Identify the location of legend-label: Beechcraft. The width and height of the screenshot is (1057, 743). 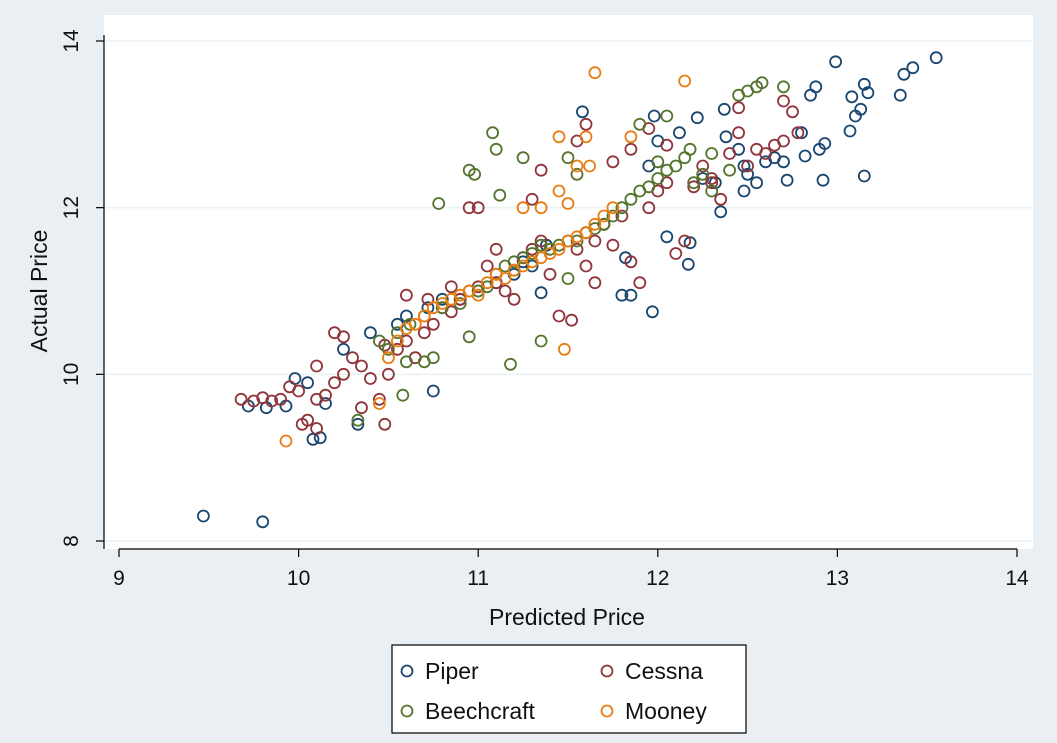
(480, 711).